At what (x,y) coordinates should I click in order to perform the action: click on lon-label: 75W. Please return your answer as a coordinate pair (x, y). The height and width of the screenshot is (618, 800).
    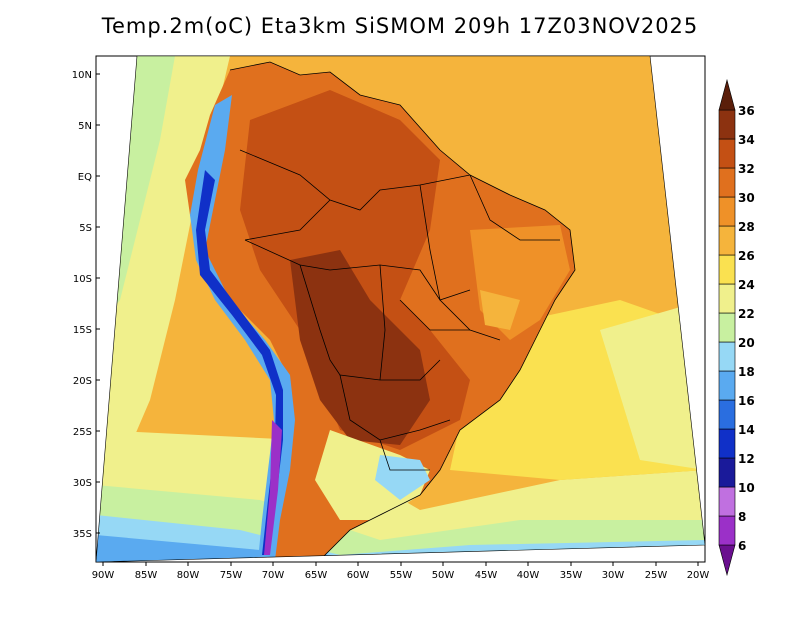
    Looking at the image, I should click on (231, 575).